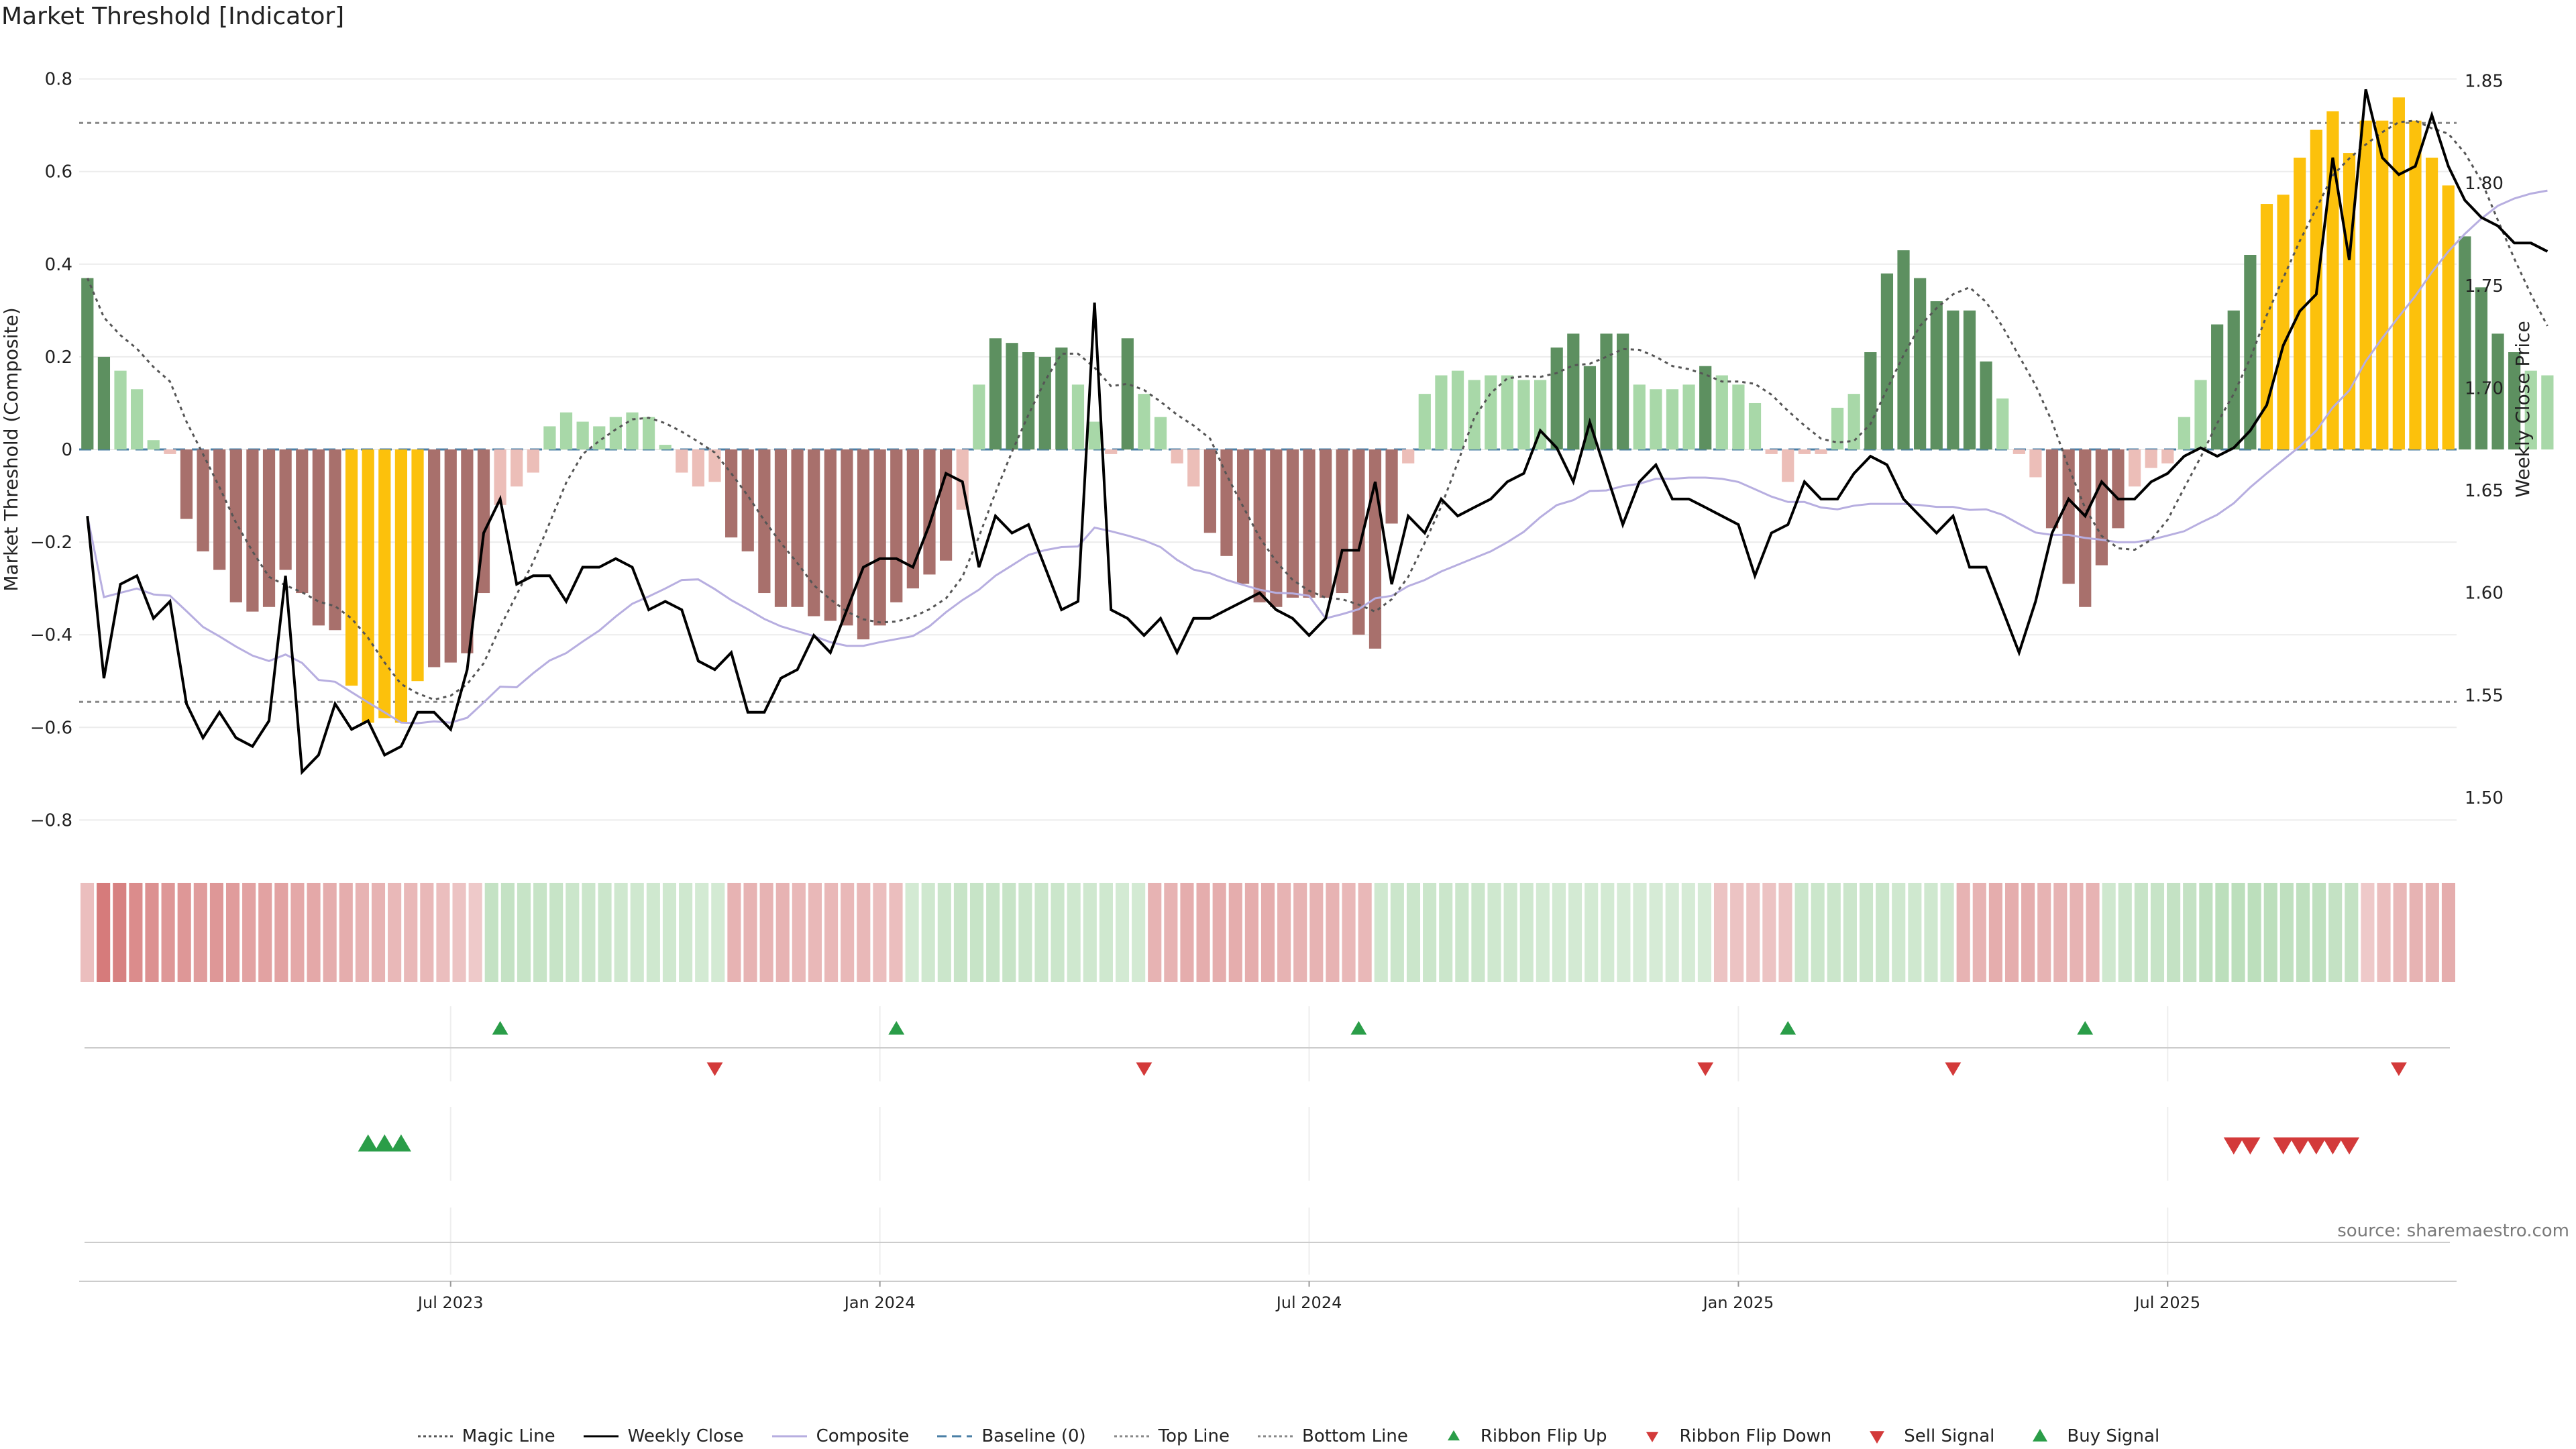  Describe the element at coordinates (58, 80) in the screenshot. I see `left-tick-label: 0.8` at that location.